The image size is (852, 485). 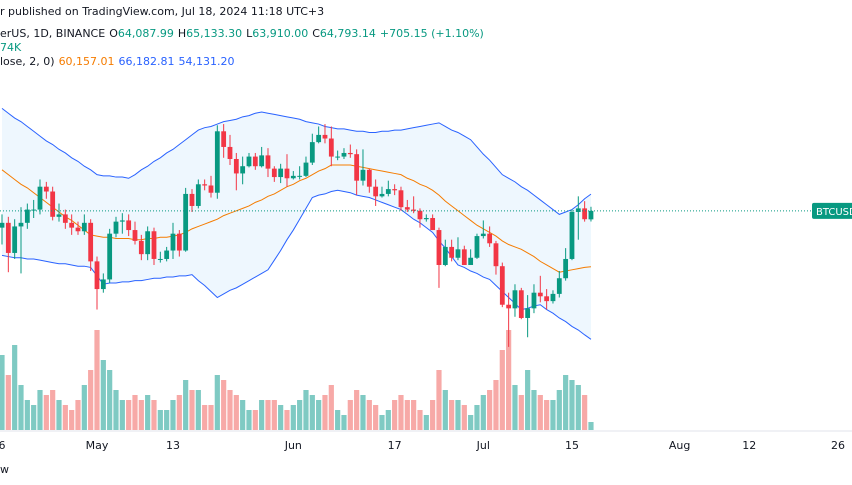 I want to click on x-tick-label: May, so click(x=97, y=445).